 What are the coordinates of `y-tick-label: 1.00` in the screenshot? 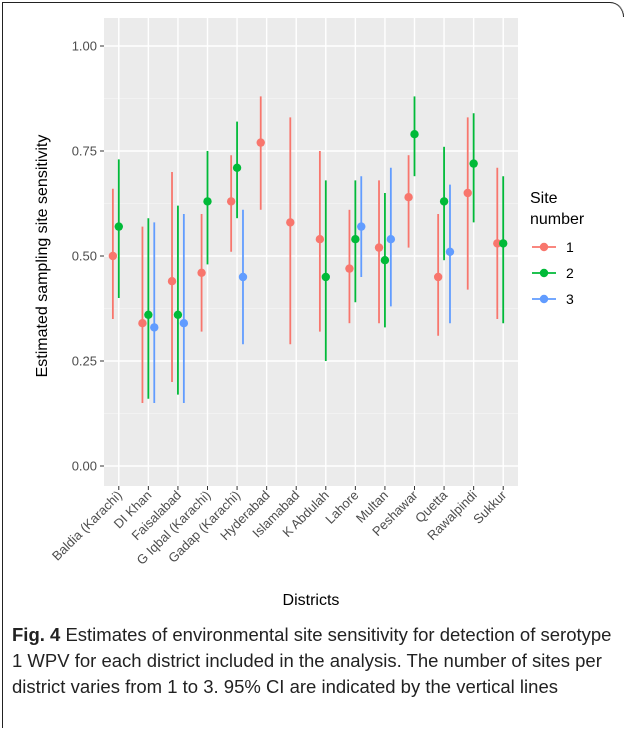 It's located at (84, 46).